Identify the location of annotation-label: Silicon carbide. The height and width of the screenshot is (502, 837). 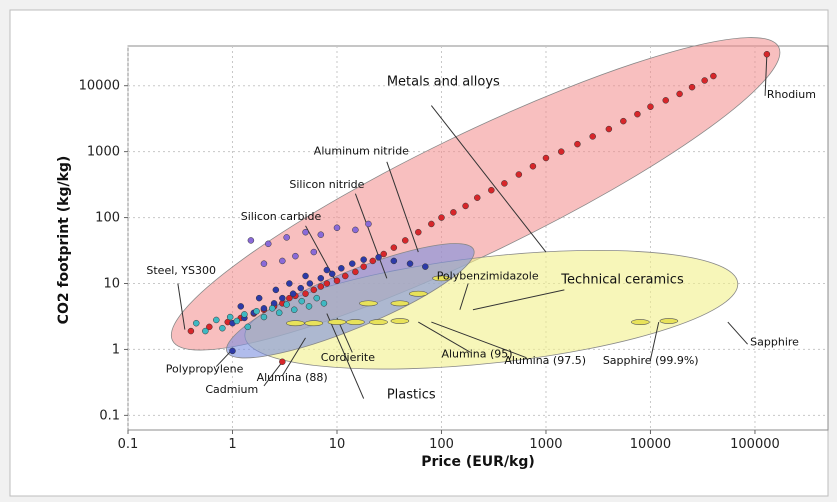
(281, 216).